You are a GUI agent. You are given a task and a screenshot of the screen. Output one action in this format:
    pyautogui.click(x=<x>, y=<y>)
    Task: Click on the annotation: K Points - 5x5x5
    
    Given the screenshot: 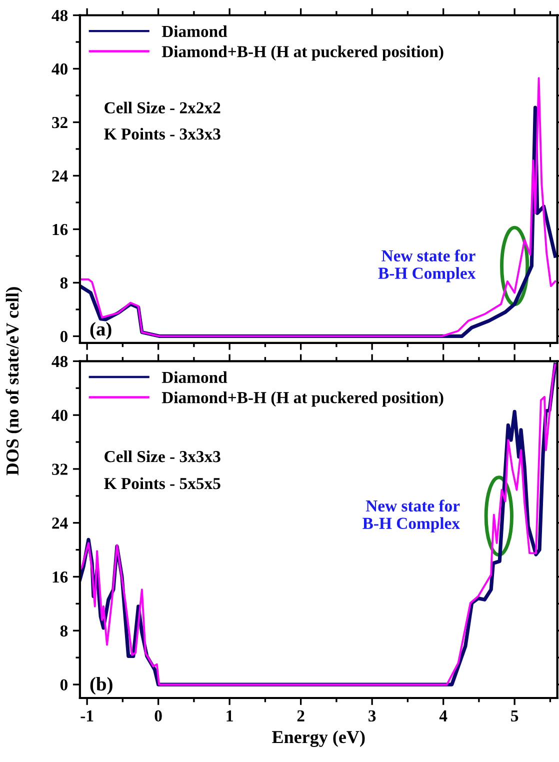 What is the action you would take?
    pyautogui.click(x=162, y=483)
    